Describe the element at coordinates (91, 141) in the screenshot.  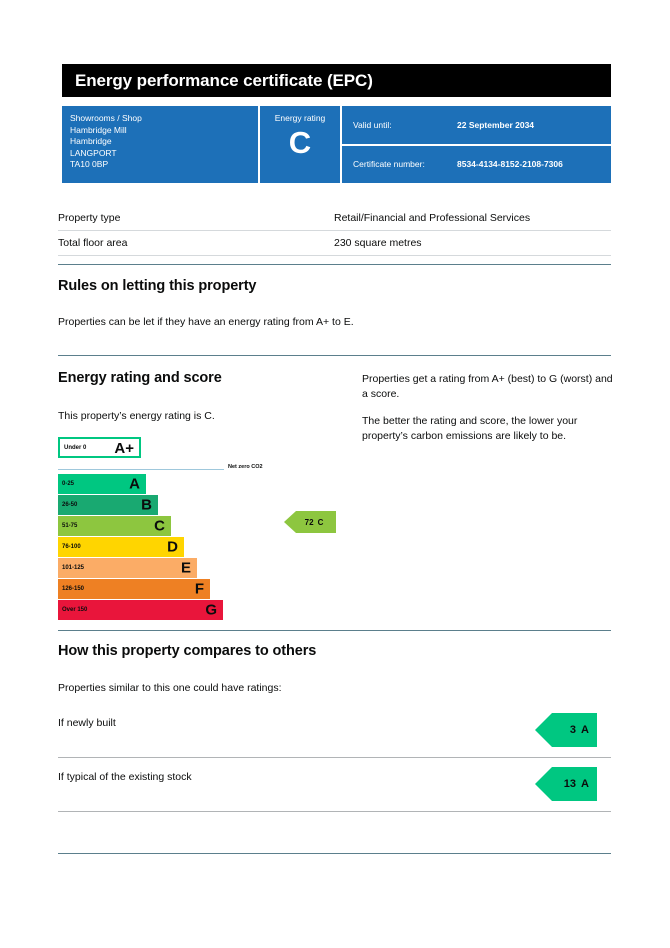
I see `address-line-3: Hambridge` at that location.